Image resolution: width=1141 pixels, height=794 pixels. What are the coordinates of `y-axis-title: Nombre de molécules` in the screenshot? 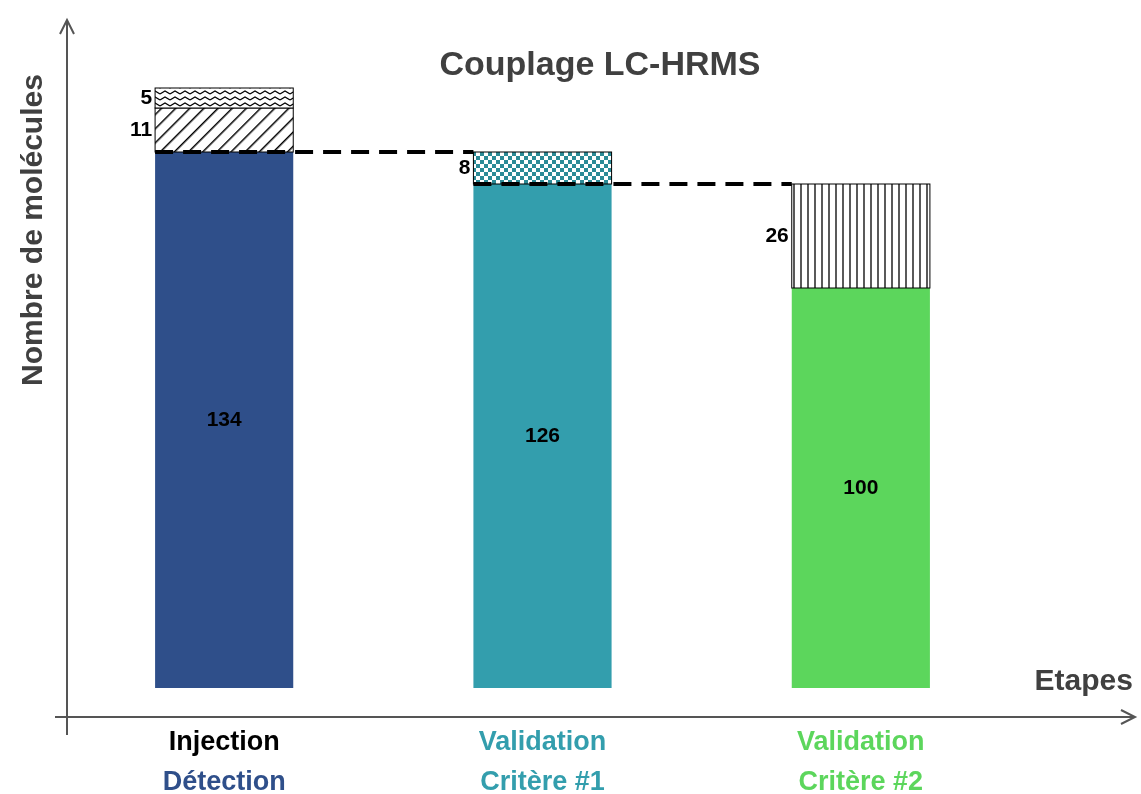 It's located at (31, 230).